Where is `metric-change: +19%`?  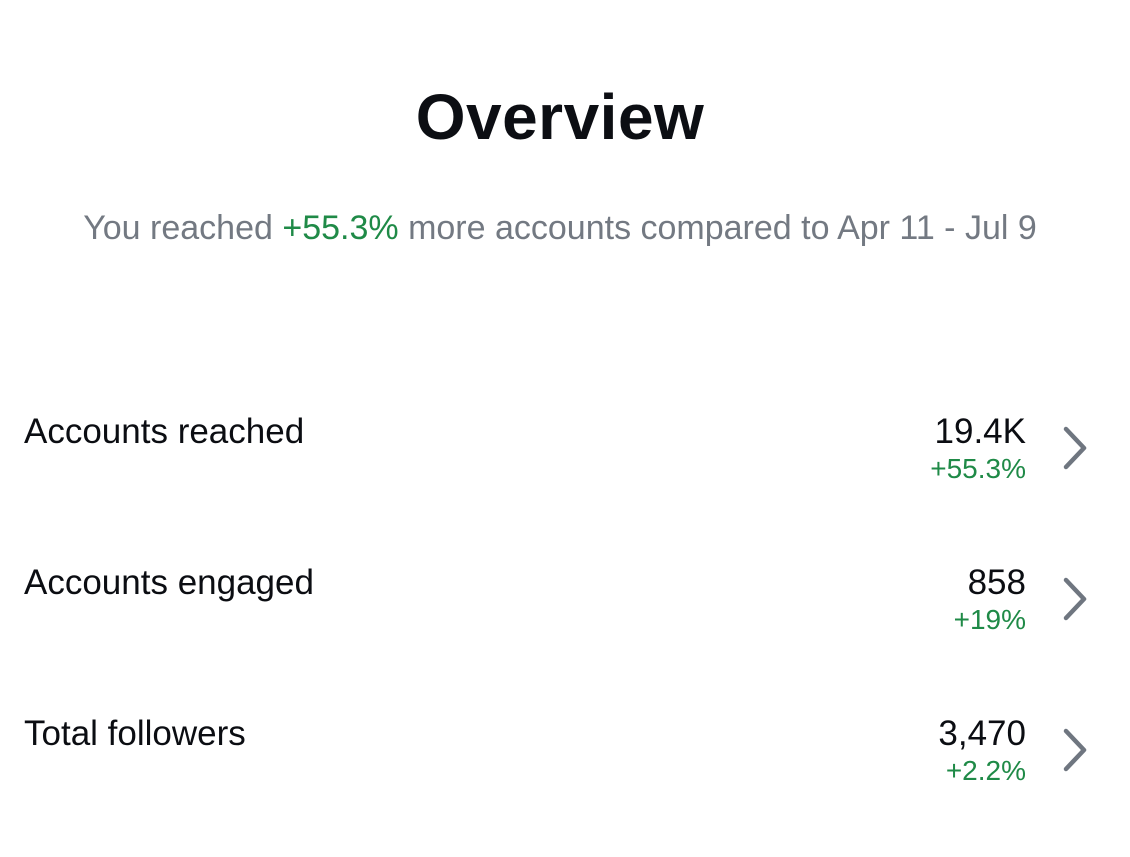 metric-change: +19% is located at coordinates (989, 619).